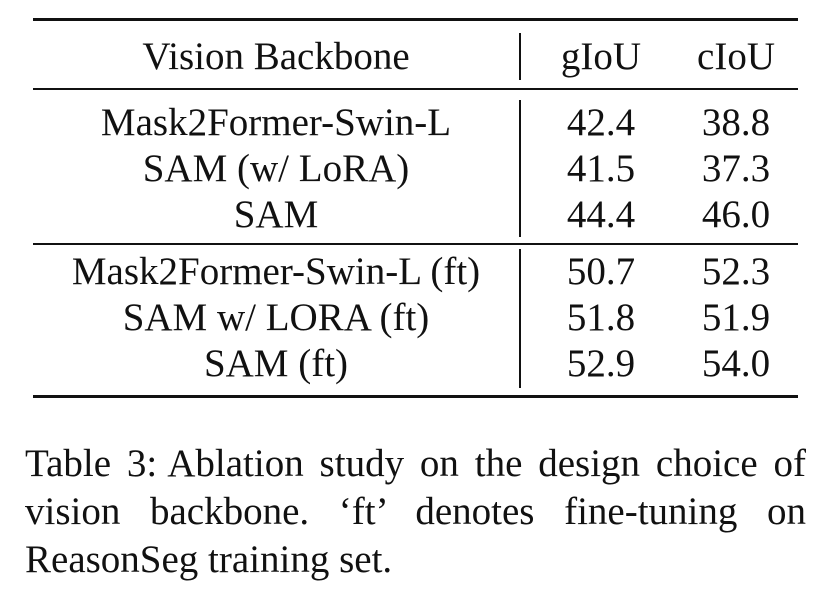  What do you see at coordinates (276, 56) in the screenshot?
I see `header-vision-backbone: Vision Backbone` at bounding box center [276, 56].